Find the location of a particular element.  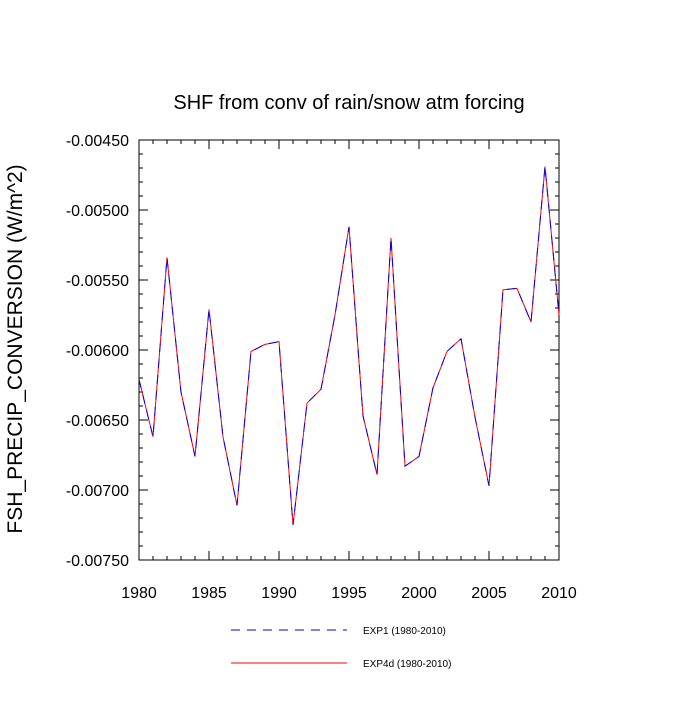

y-tick-label: -0.00600 is located at coordinates (97, 351).